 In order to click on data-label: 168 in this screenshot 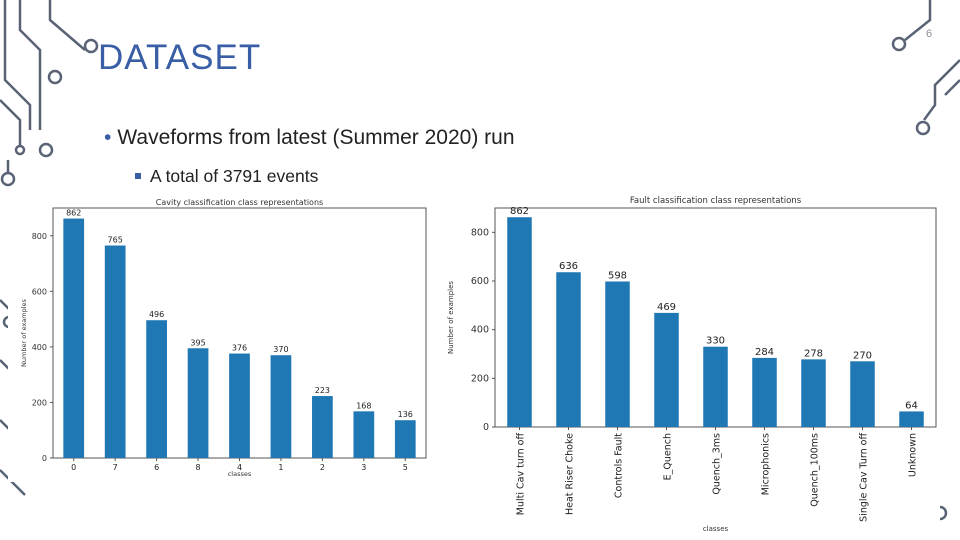, I will do `click(363, 405)`.